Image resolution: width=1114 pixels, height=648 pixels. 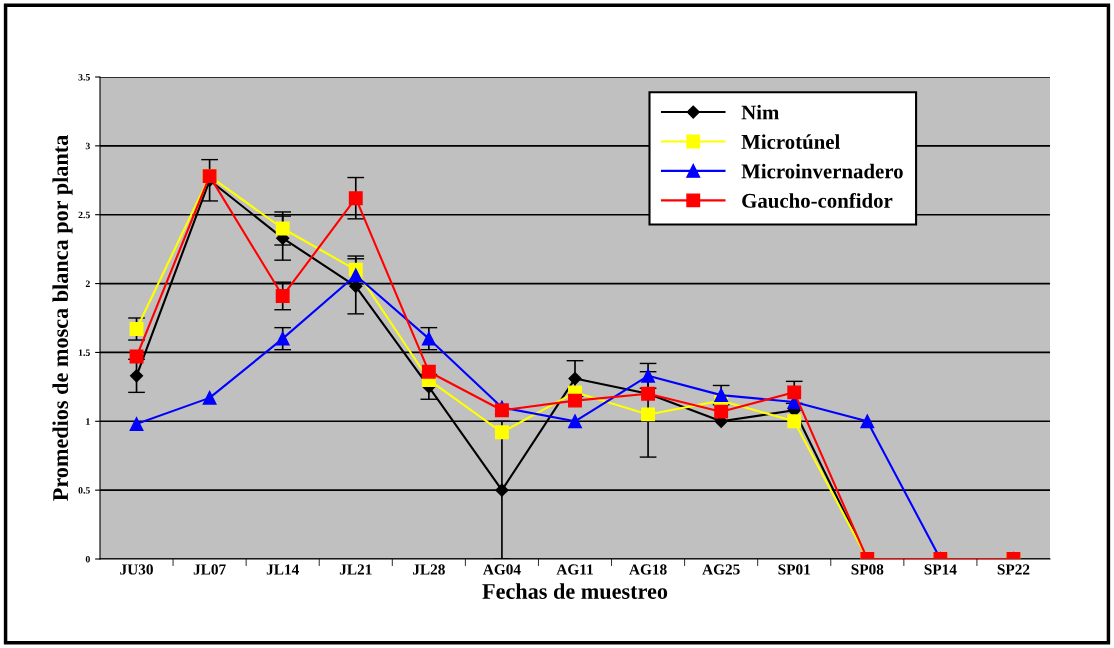 What do you see at coordinates (940, 569) in the screenshot?
I see `x-tick-label: SP14` at bounding box center [940, 569].